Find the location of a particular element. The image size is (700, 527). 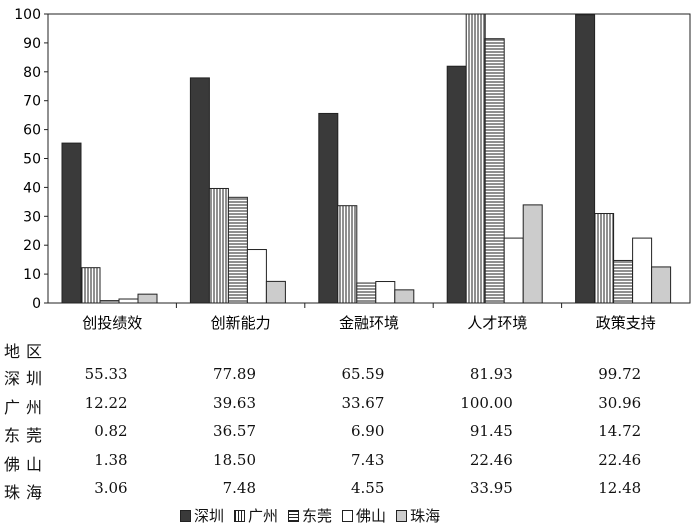

x-category-label: 创投绩效 is located at coordinates (112, 323).